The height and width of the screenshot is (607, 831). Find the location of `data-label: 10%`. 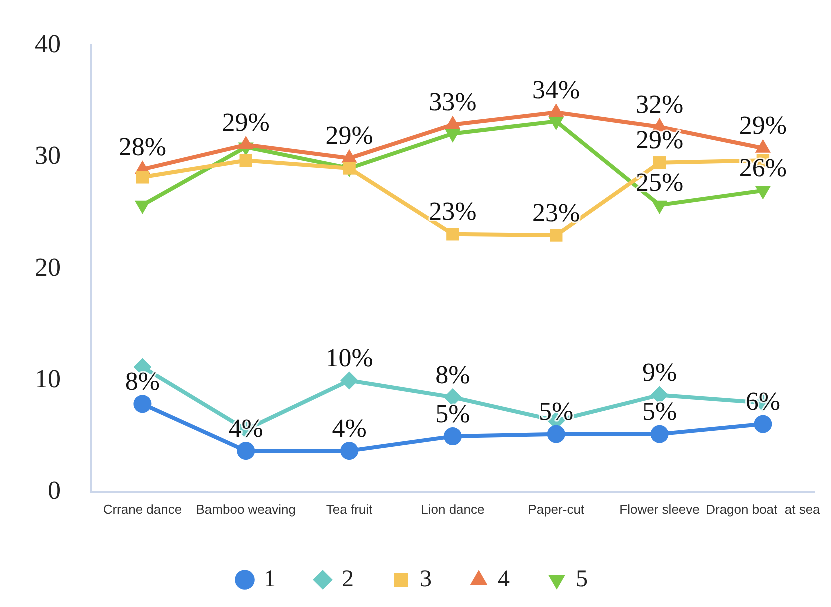

data-label: 10% is located at coordinates (350, 358).